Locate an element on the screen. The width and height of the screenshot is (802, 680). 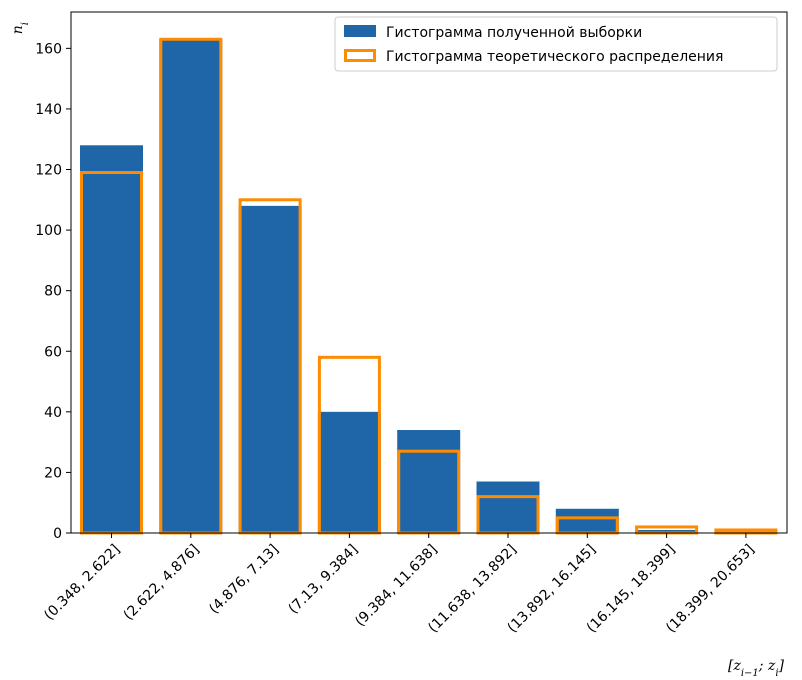
legend-label-sample: Гистограмма полученной выборки is located at coordinates (514, 33).